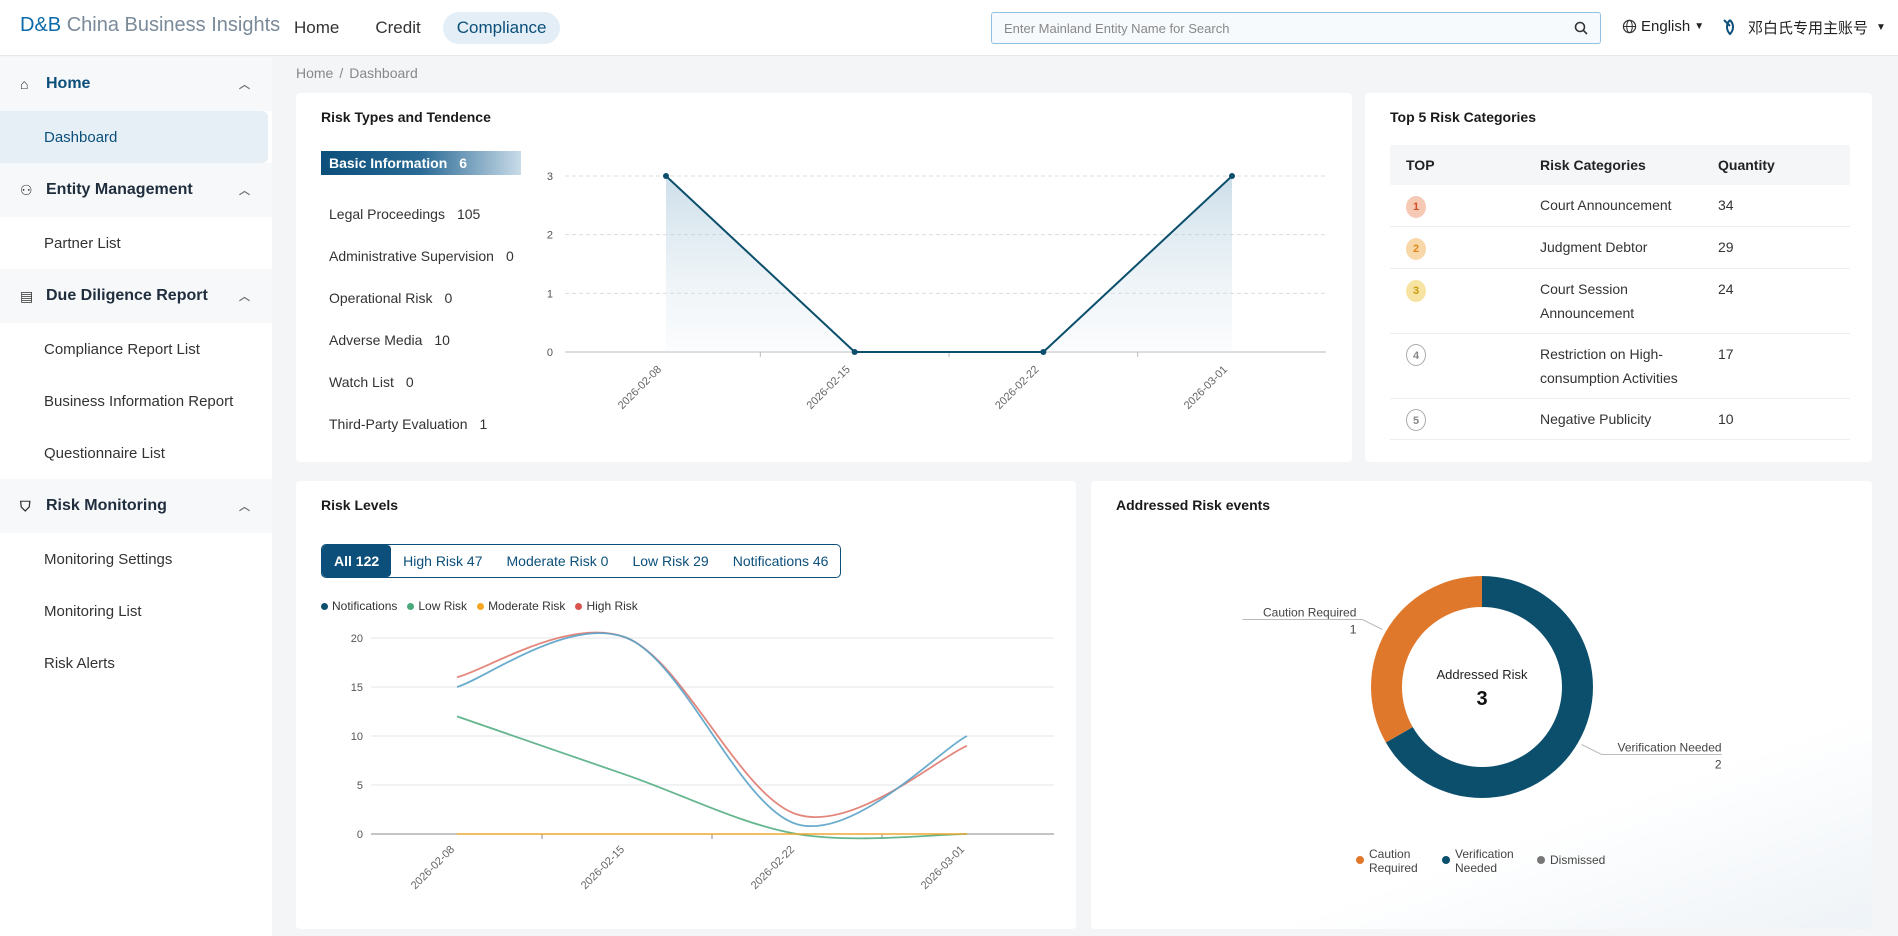  I want to click on legend-label: Dismissed, so click(1577, 860).